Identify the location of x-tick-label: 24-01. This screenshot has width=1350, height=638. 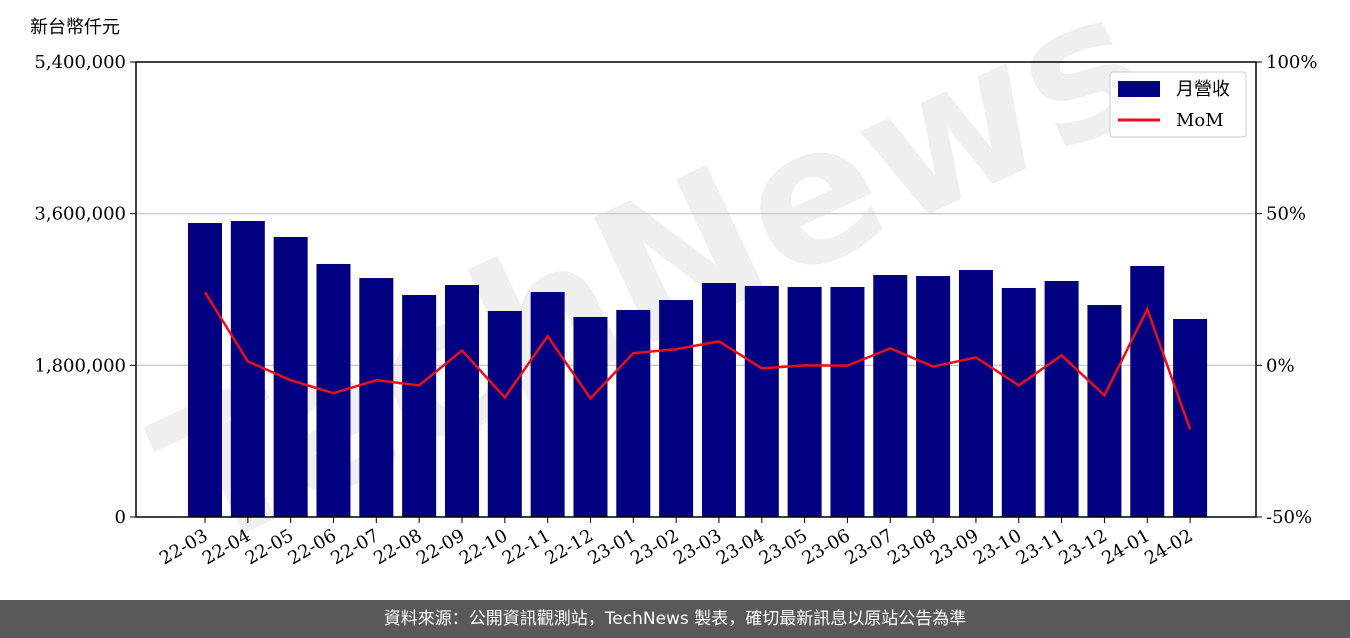
(1125, 547).